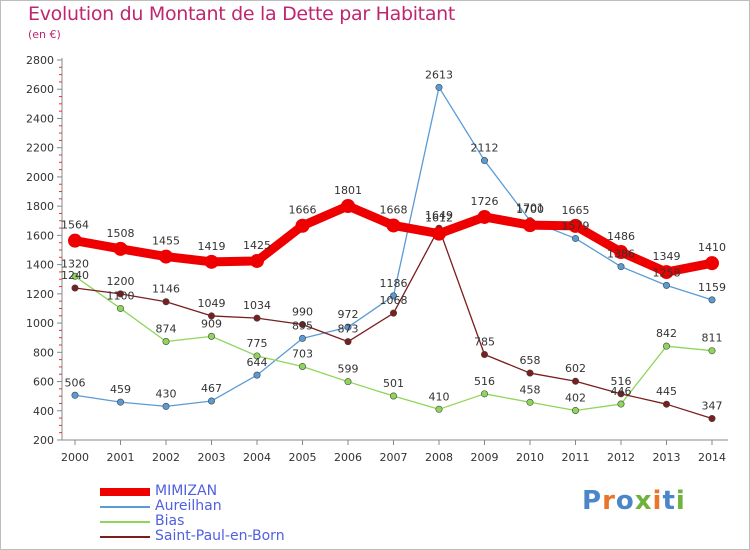 Image resolution: width=750 pixels, height=550 pixels. Describe the element at coordinates (712, 247) in the screenshot. I see `data-label: 1410` at that location.